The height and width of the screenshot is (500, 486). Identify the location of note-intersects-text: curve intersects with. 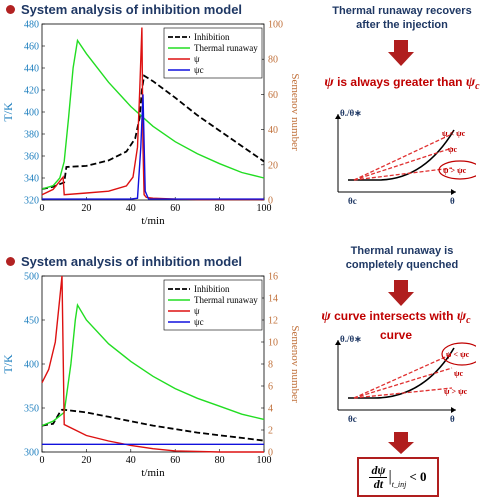
(394, 316).